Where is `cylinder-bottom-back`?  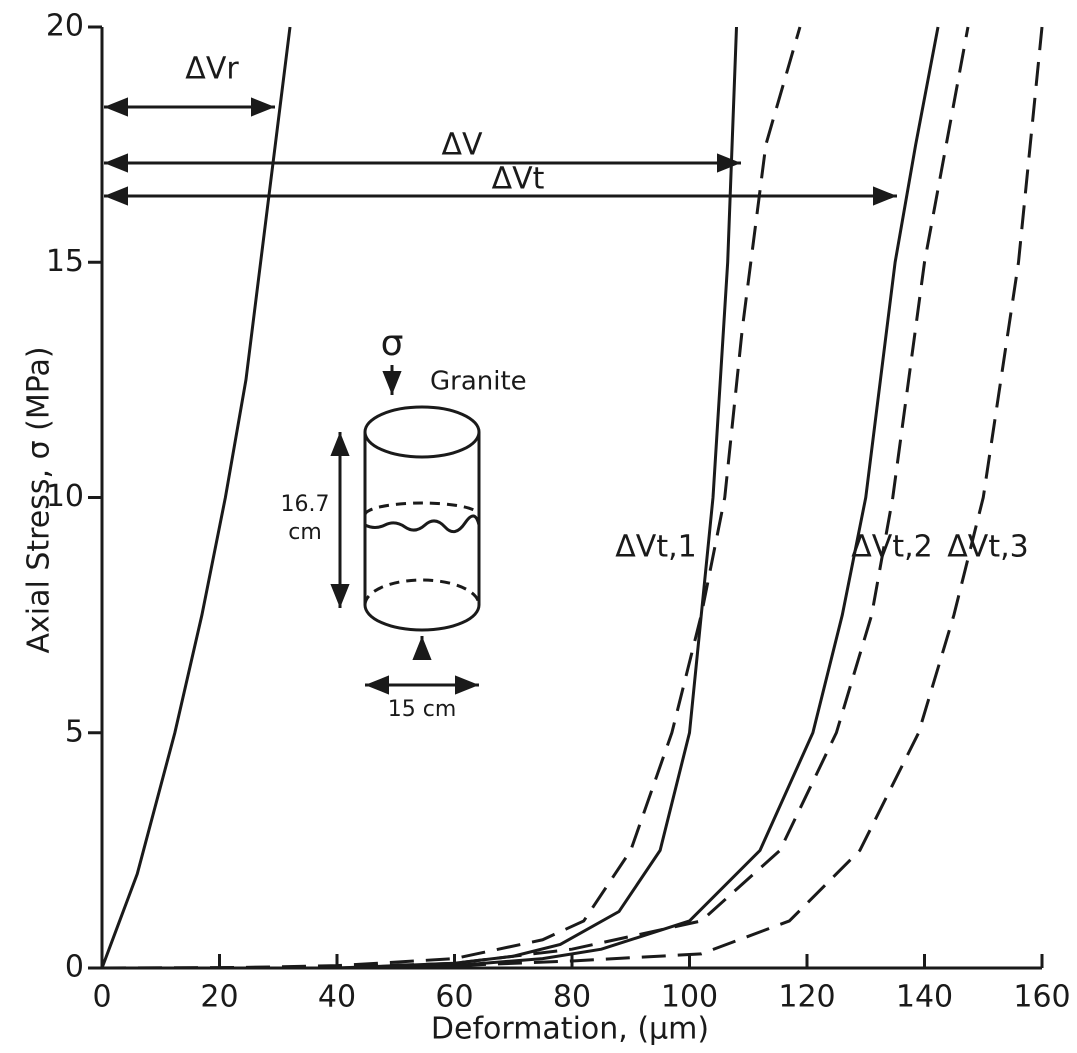 cylinder-bottom-back is located at coordinates (422, 592).